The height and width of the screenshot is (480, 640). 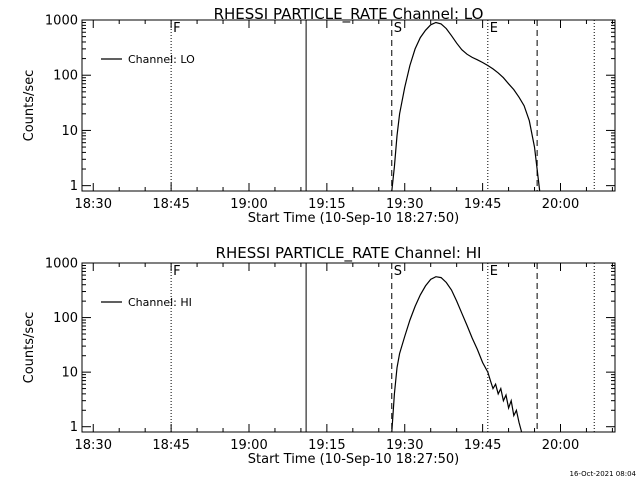 I want to click on legend-entry: Channel: LO, so click(x=161, y=59).